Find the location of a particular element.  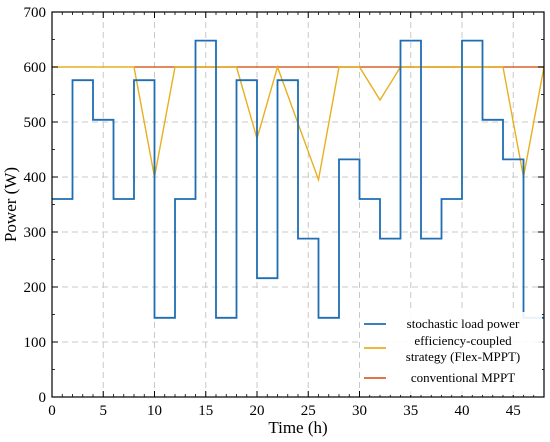

legend-label-0: stochastic load power is located at coordinates (463, 323).